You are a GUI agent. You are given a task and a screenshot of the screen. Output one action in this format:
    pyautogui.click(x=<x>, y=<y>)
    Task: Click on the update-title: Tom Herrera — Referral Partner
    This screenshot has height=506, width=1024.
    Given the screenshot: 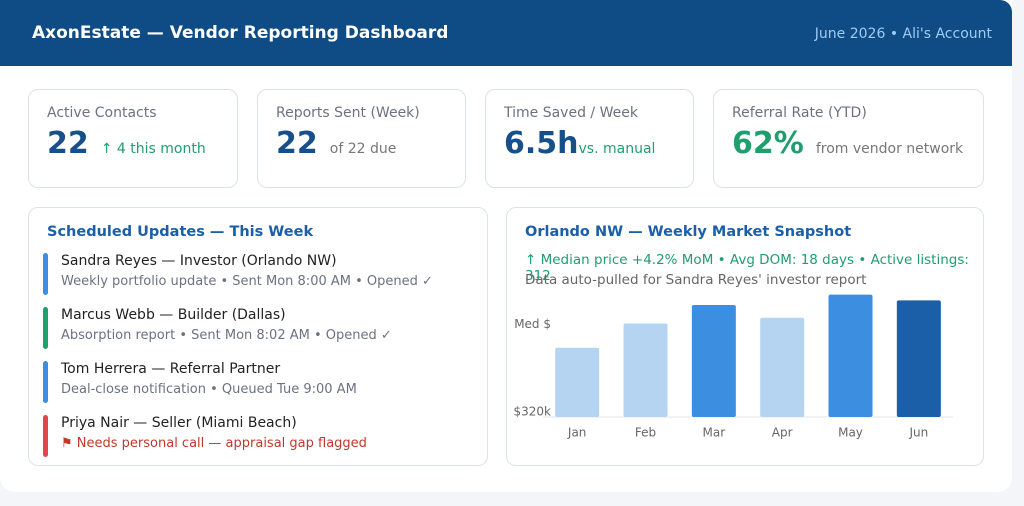 What is the action you would take?
    pyautogui.click(x=171, y=369)
    